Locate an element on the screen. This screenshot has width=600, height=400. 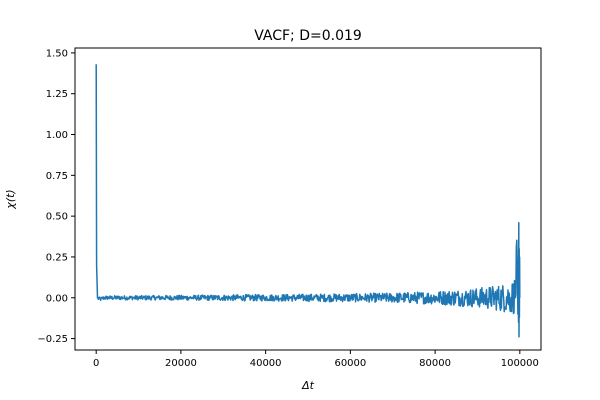
x-axis-ticks: 0 20000 40000 60000 80000 100000 is located at coordinates (316, 359).